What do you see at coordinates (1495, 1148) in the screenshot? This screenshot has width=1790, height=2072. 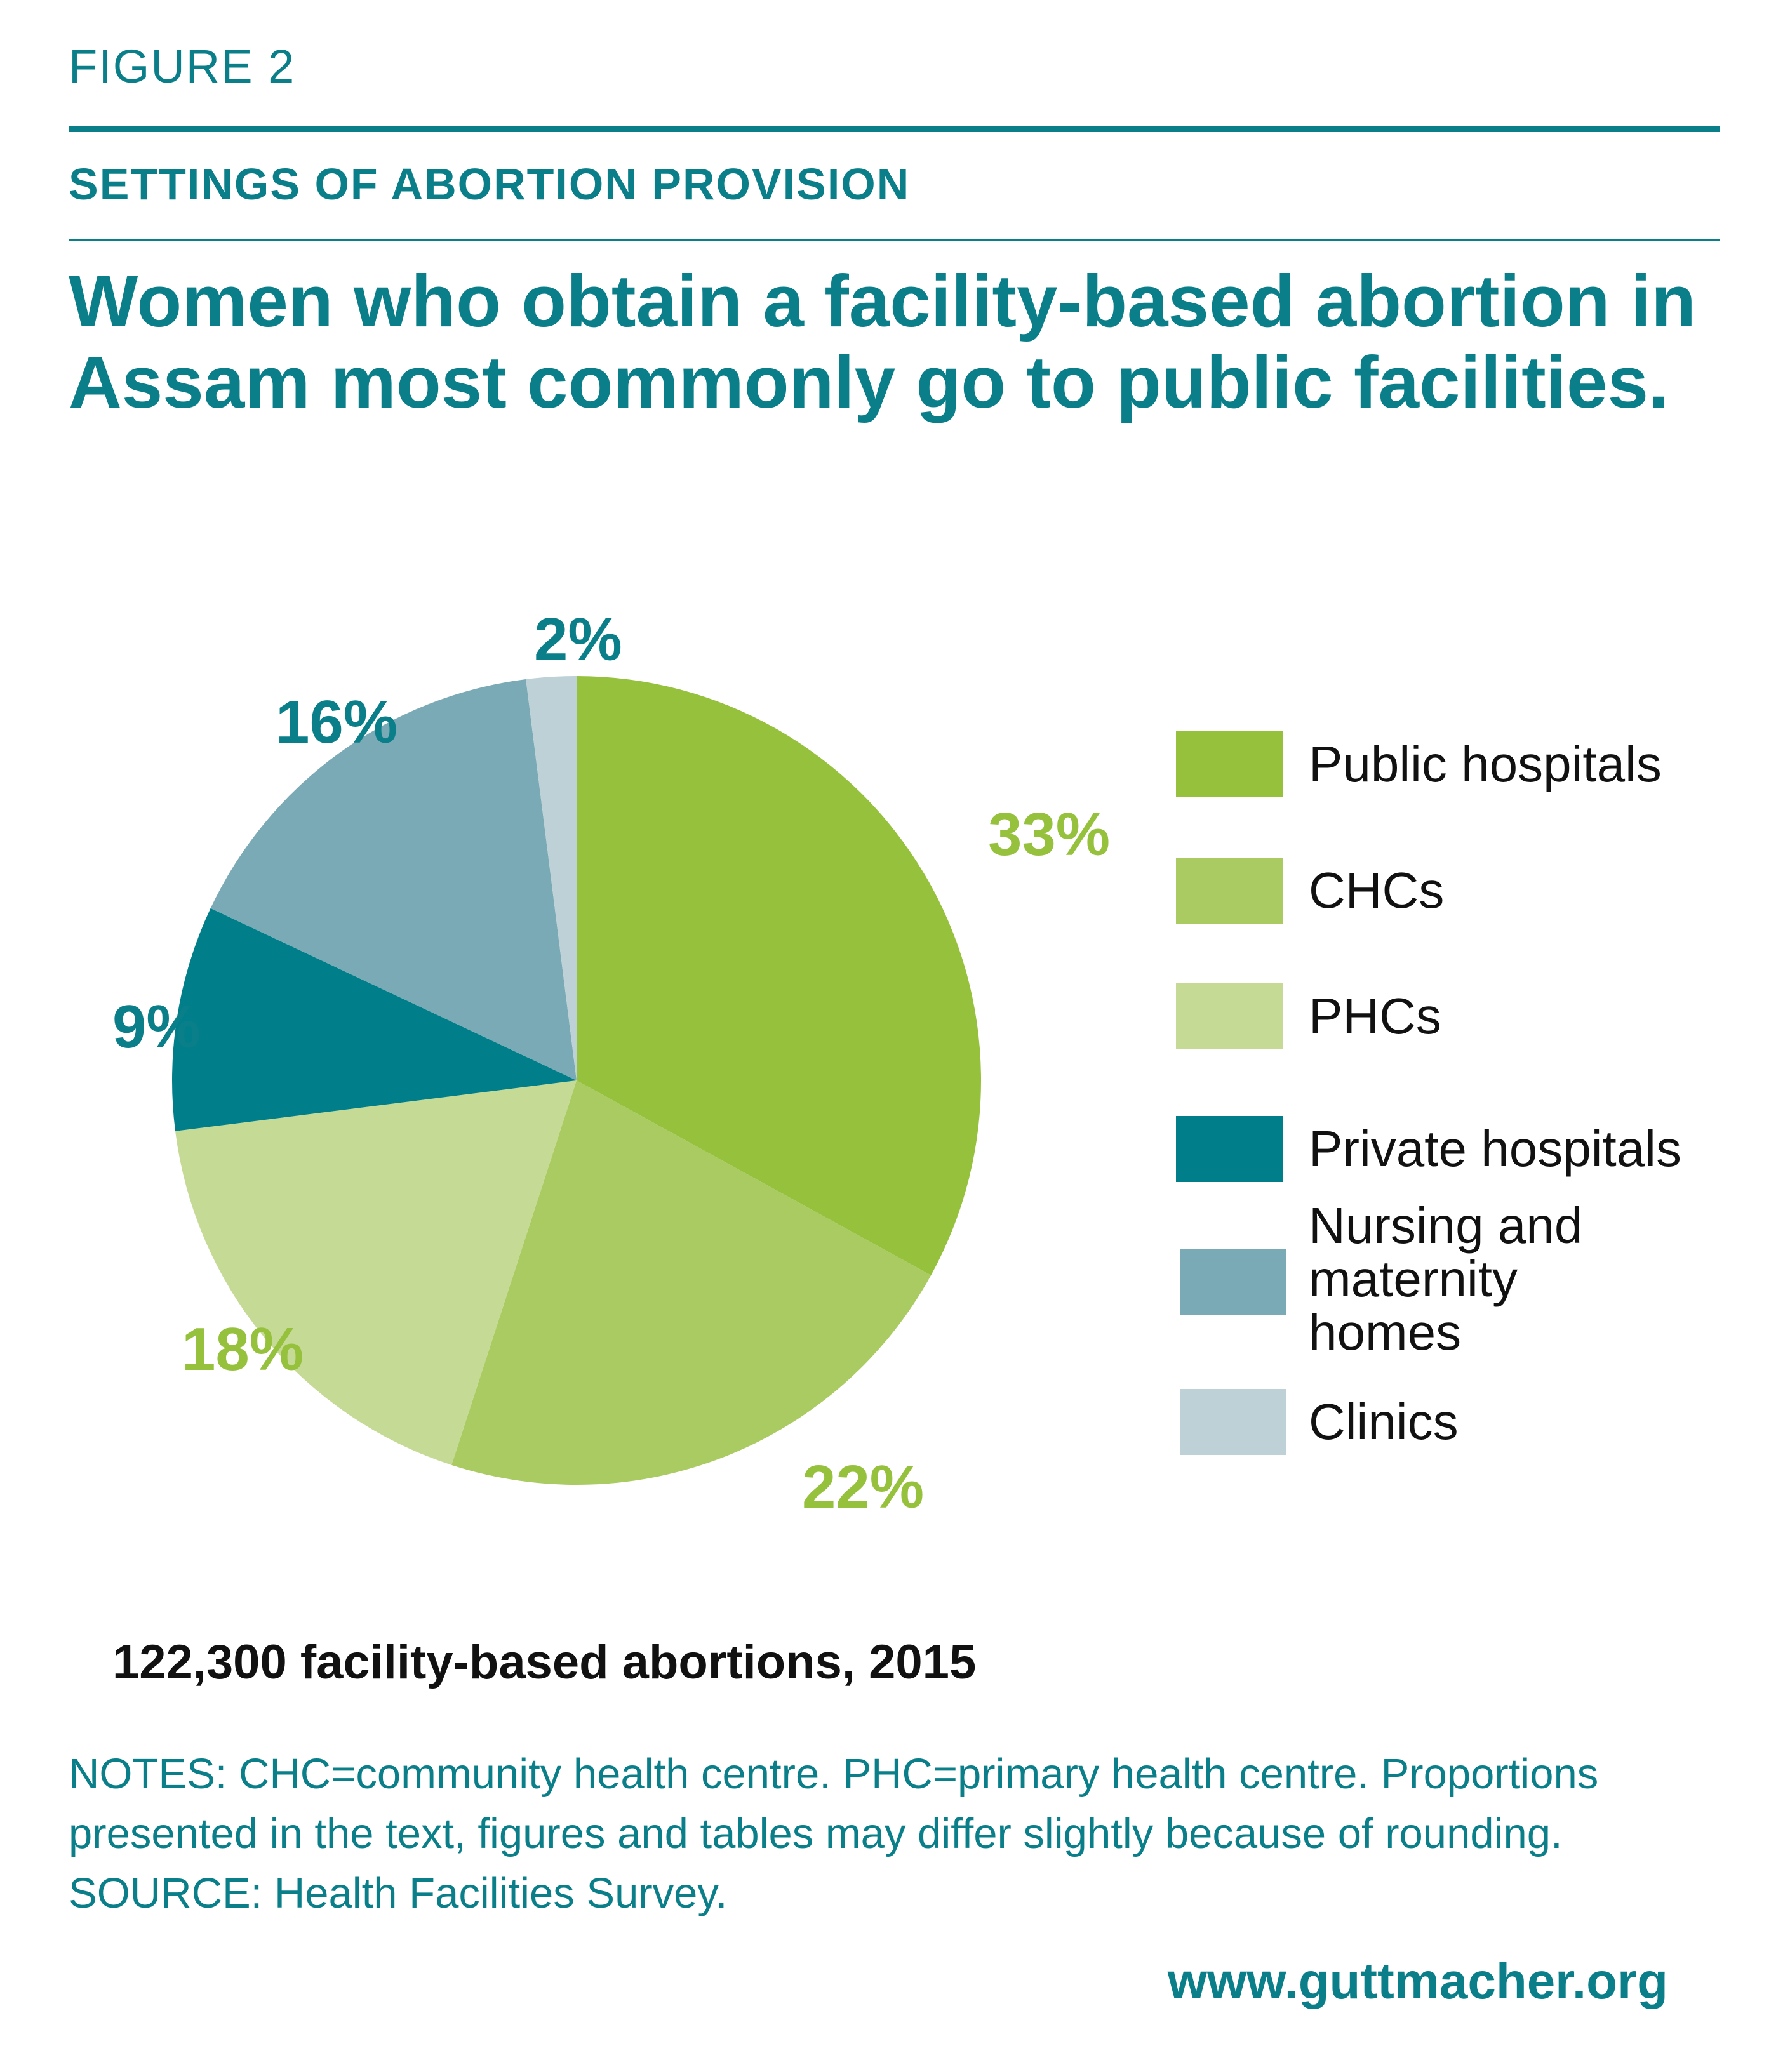 I see `legend-label: Private hospitals` at bounding box center [1495, 1148].